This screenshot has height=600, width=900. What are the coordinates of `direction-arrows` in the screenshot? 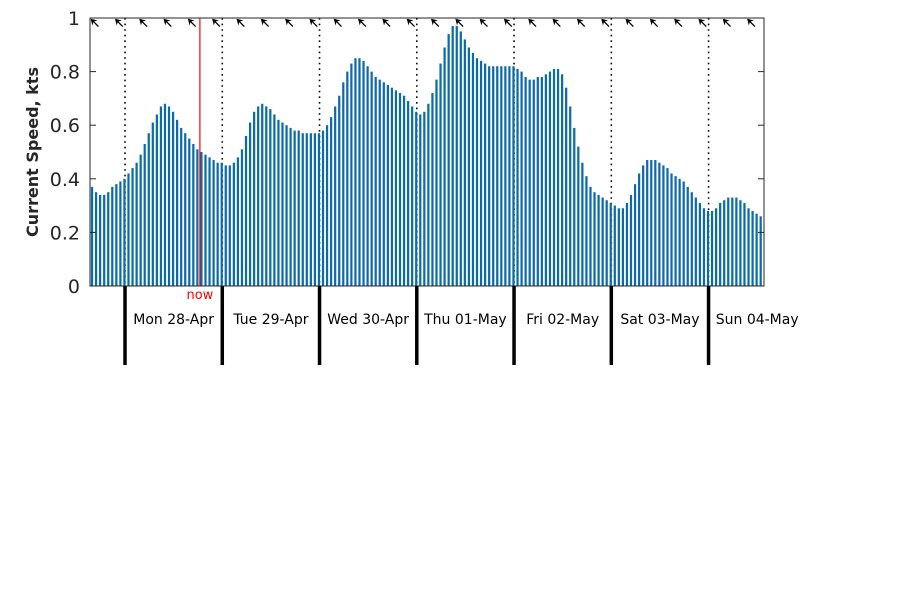 It's located at (423, 22).